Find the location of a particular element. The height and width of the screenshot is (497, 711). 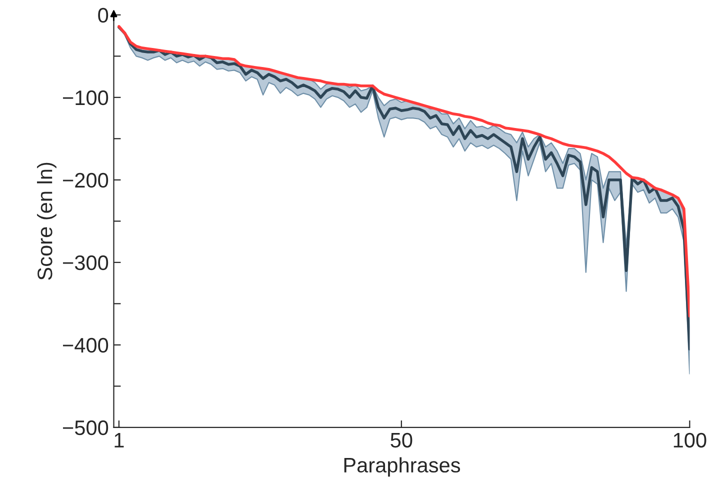

y-axis-title: Score (en ln) is located at coordinates (46, 221).